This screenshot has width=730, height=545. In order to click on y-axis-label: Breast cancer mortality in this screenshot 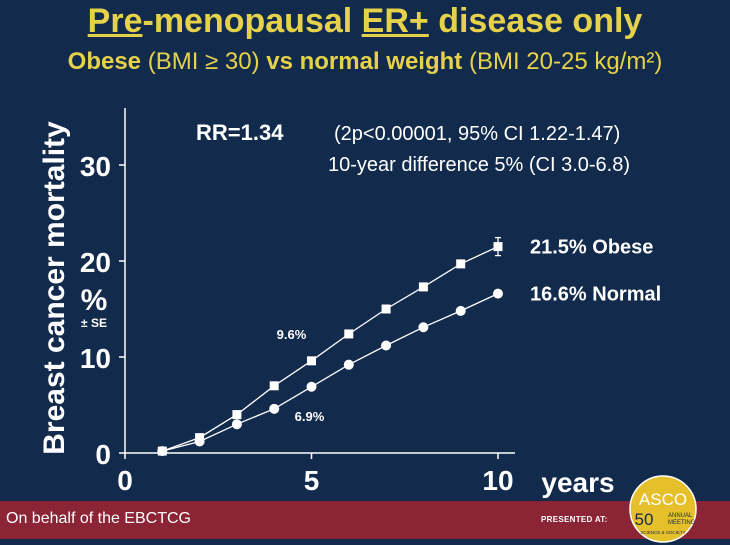, I will do `click(54, 288)`.